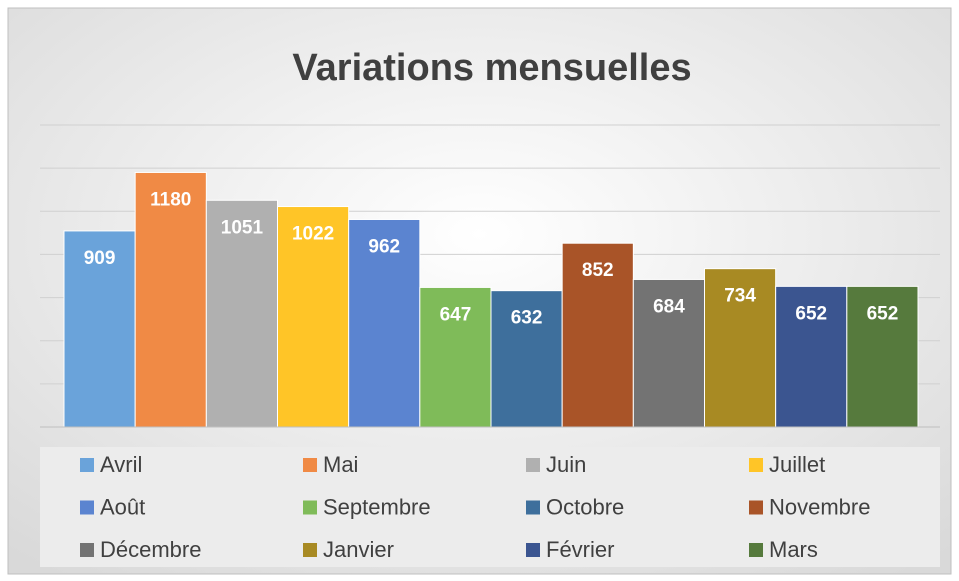 The image size is (959, 581). Describe the element at coordinates (527, 318) in the screenshot. I see `data-label: 632` at that location.